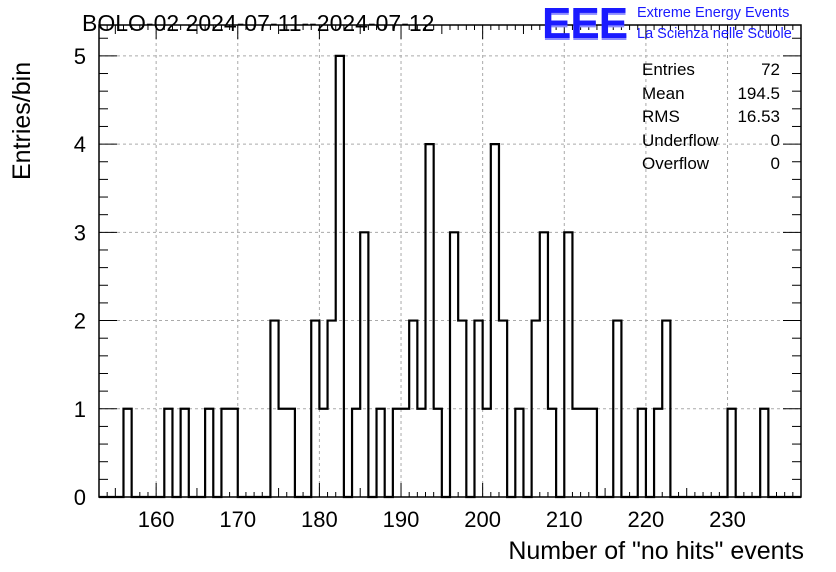 The image size is (836, 572). Describe the element at coordinates (770, 69) in the screenshot. I see `stat-value: 72` at that location.